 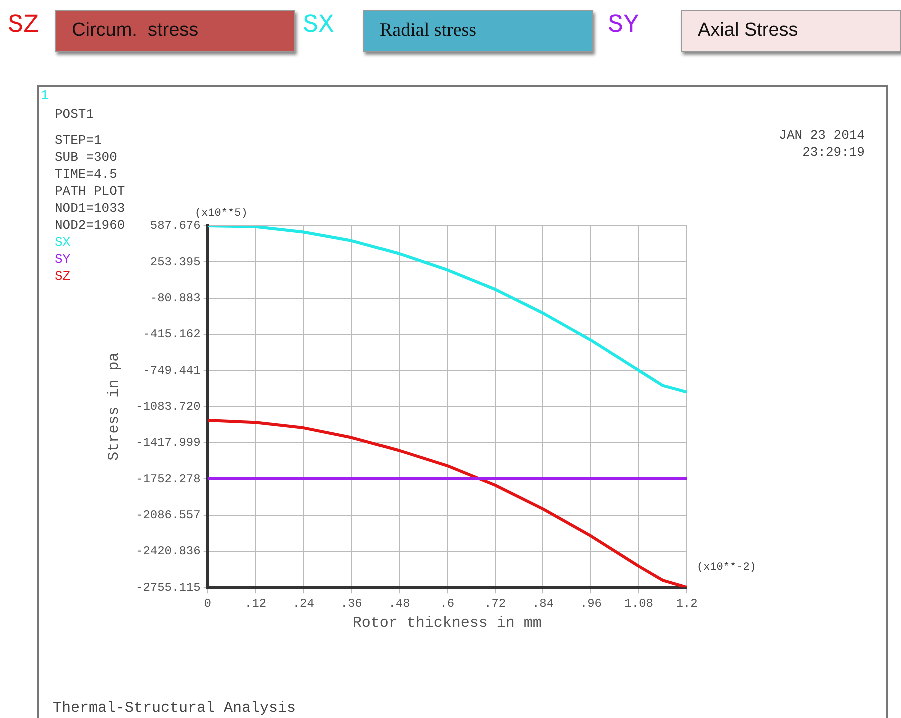 I want to click on text: Thermal-Structural Analysis, so click(x=174, y=708).